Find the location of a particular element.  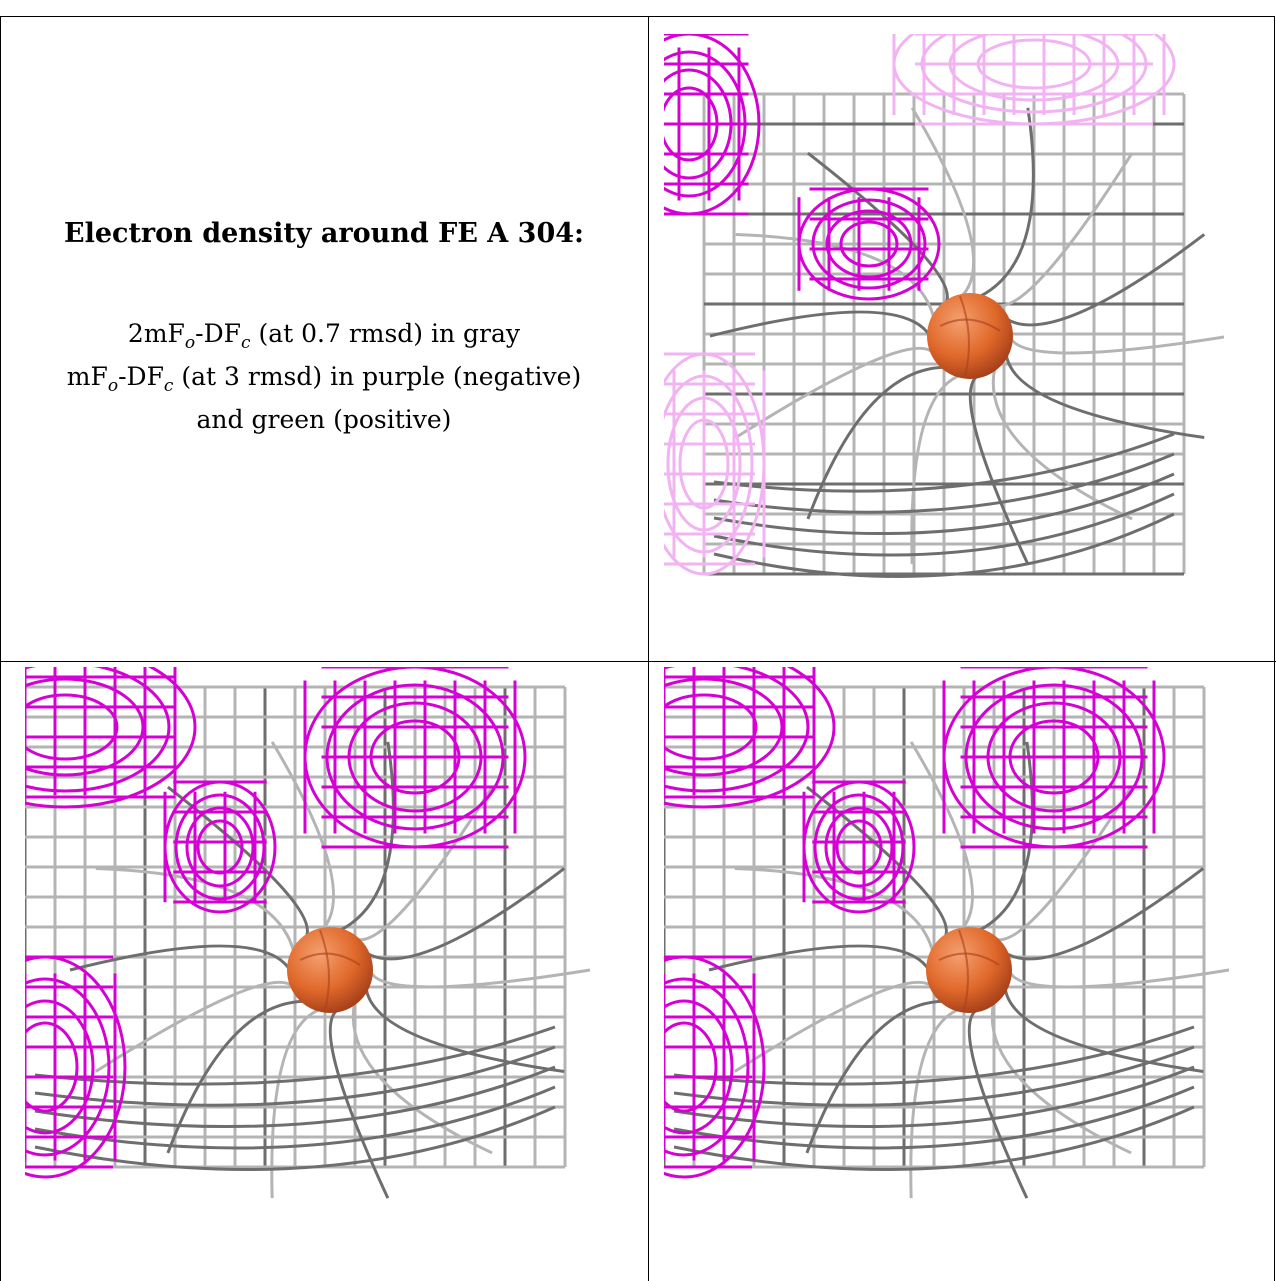

l1-mid: -DF is located at coordinates (218, 333).